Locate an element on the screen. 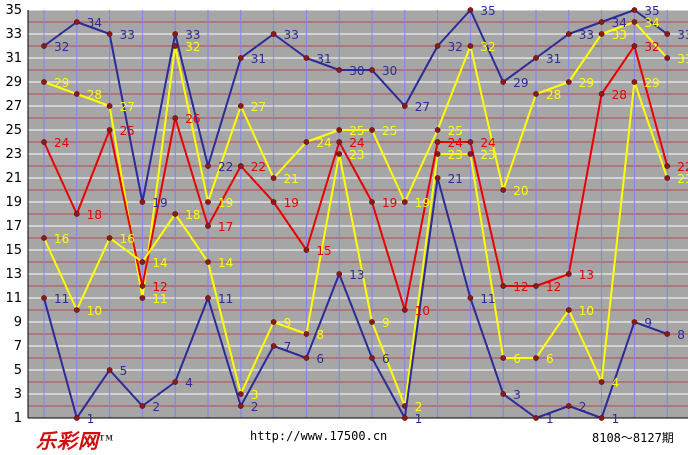  data-label: 21 is located at coordinates (455, 179).